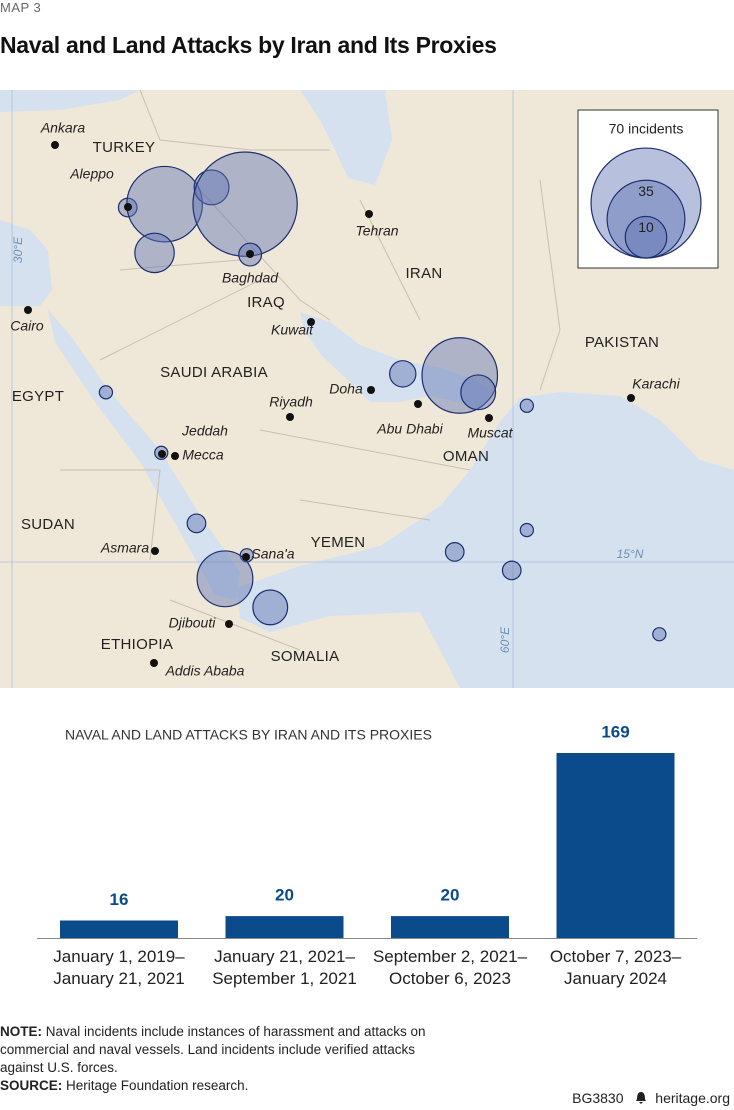 This screenshot has height=1110, width=734. What do you see at coordinates (284, 967) in the screenshot?
I see `category-label: January 21, 2021– September 1, 2021` at bounding box center [284, 967].